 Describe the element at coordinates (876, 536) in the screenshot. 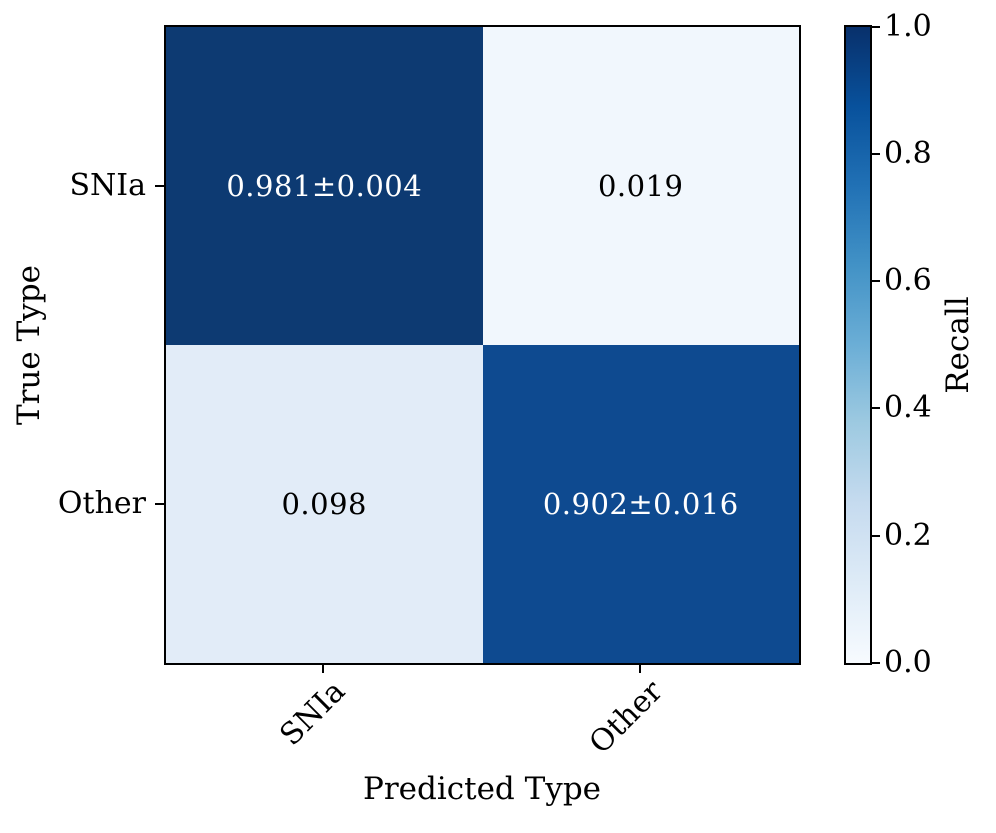

I see `colorbar-tick-0.2` at that location.